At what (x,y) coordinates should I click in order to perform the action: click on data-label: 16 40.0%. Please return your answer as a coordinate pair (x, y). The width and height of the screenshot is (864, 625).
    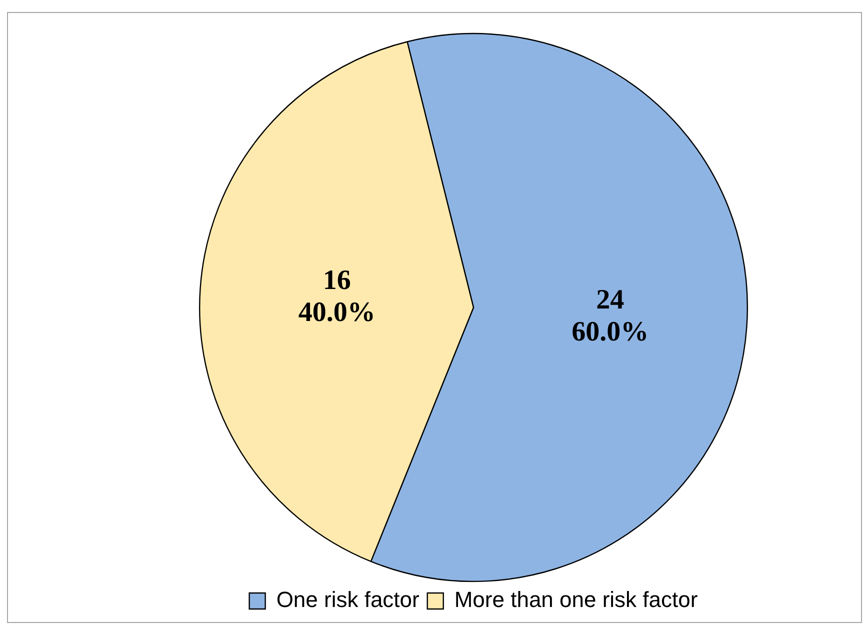
    Looking at the image, I should click on (337, 296).